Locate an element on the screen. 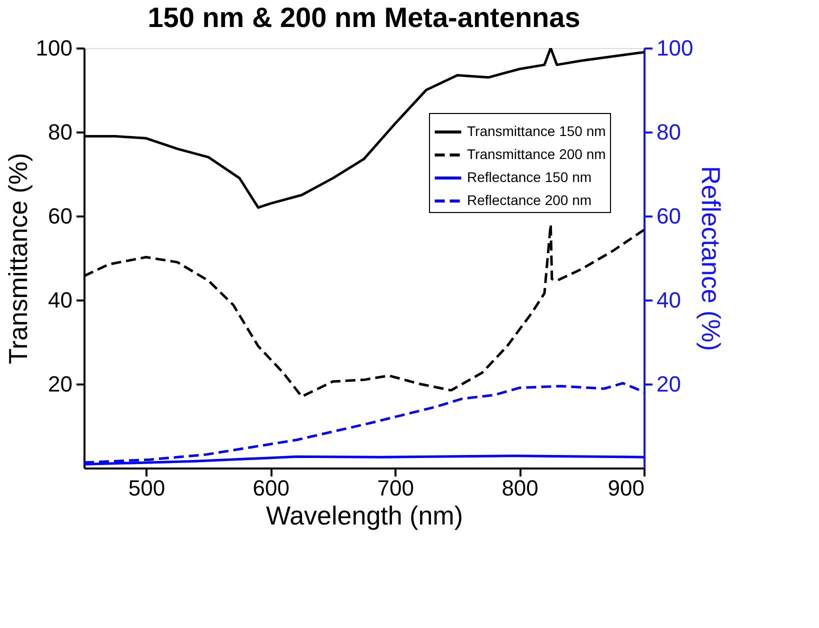 The height and width of the screenshot is (628, 819). x-tick-label: 900 is located at coordinates (626, 488).